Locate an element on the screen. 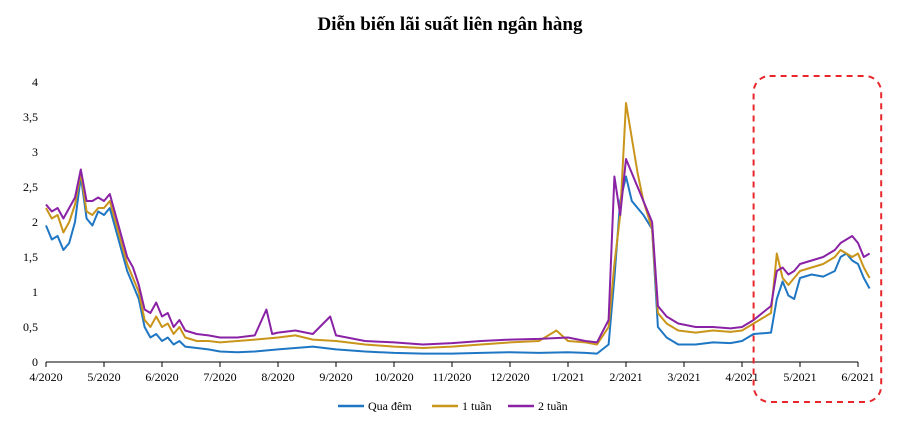  legend-label: 2 tuần is located at coordinates (553, 406).